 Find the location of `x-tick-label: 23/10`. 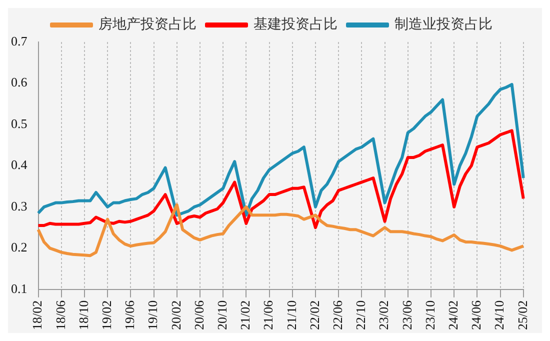

x-tick-label: 23/10 is located at coordinates (430, 315).